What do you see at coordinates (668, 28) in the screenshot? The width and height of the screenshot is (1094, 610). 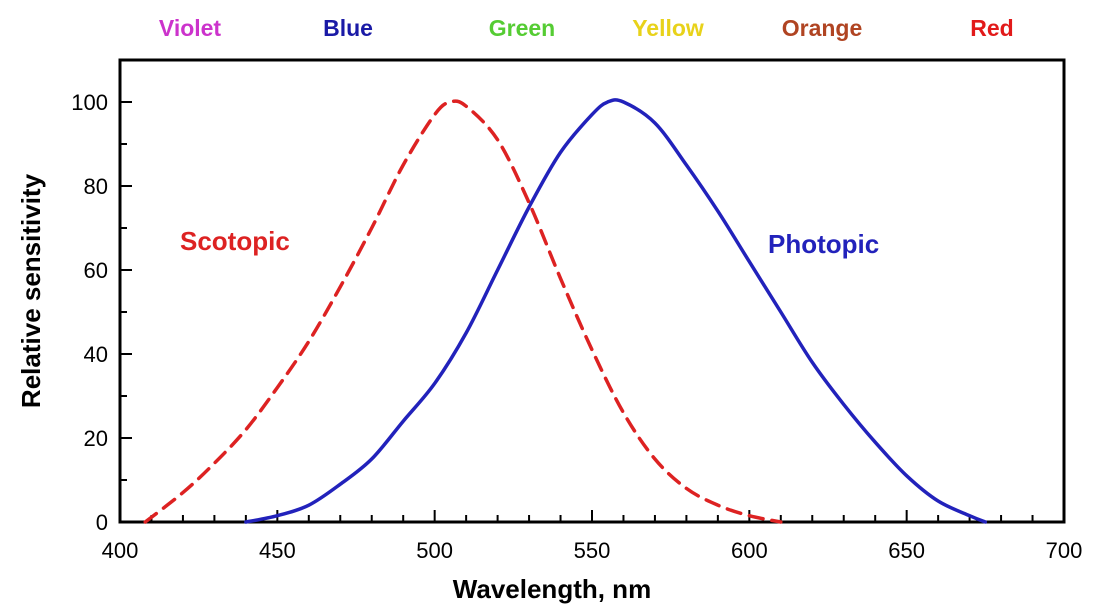 I see `color-band-yellow: Yellow` at bounding box center [668, 28].